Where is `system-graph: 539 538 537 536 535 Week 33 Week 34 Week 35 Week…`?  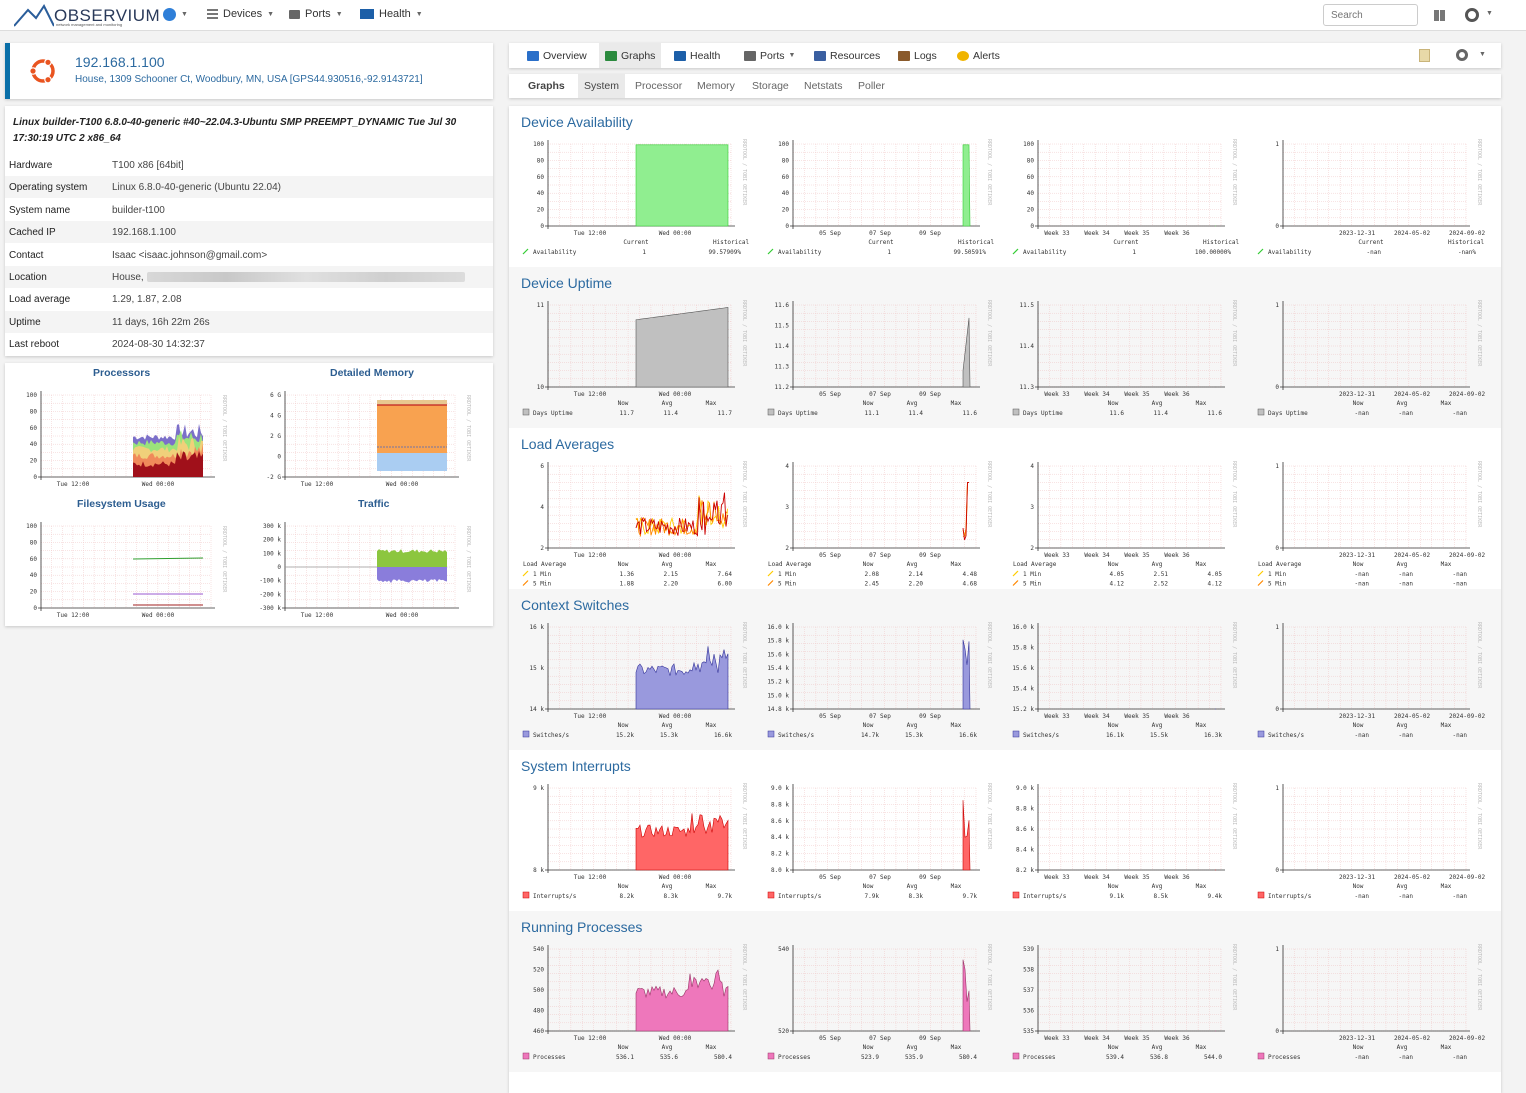 system-graph: 539 538 537 536 535 Week 33 Week 34 Week 35 Week… is located at coordinates (1131, 1006).